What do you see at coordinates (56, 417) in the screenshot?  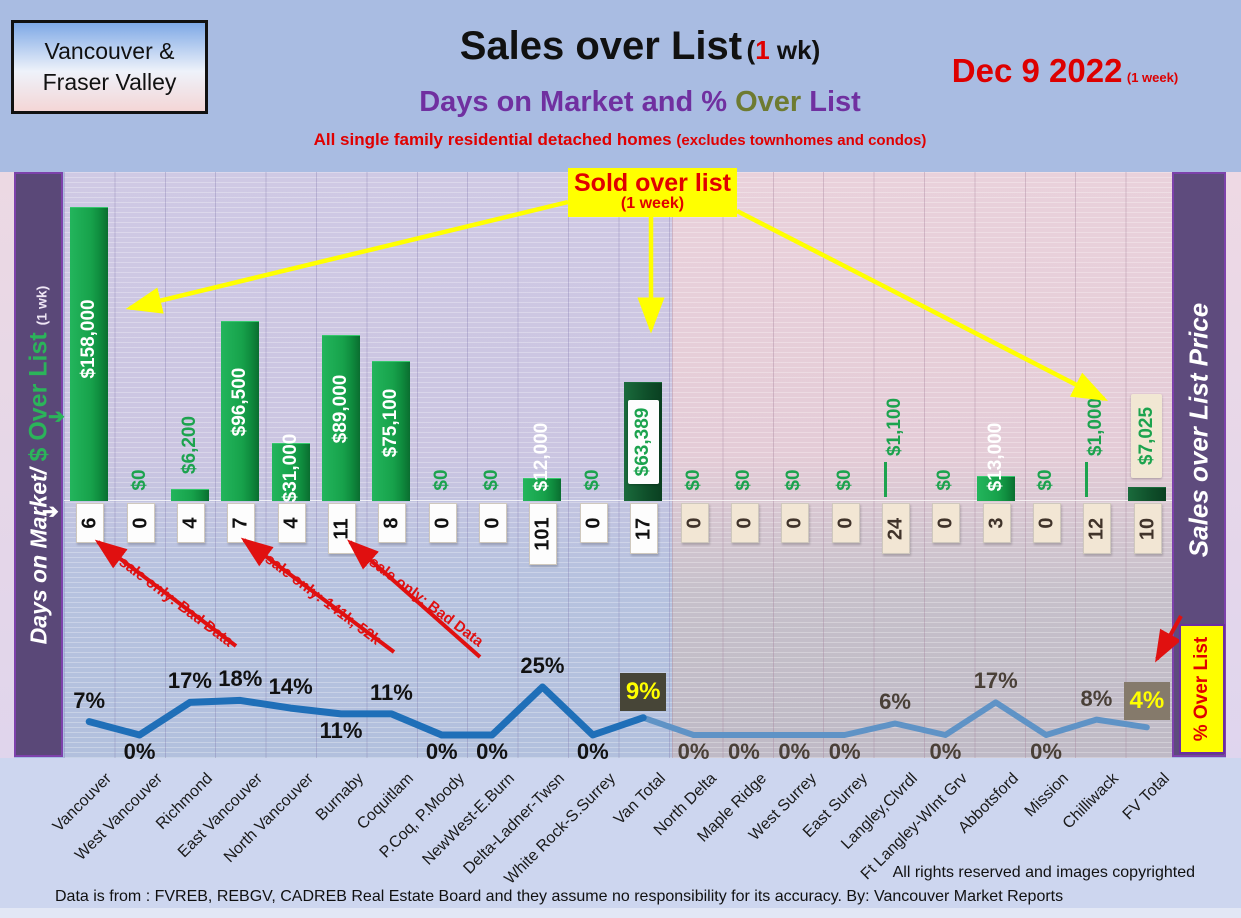 I see `dollar-axis-arrow-icon: ➔` at bounding box center [56, 417].